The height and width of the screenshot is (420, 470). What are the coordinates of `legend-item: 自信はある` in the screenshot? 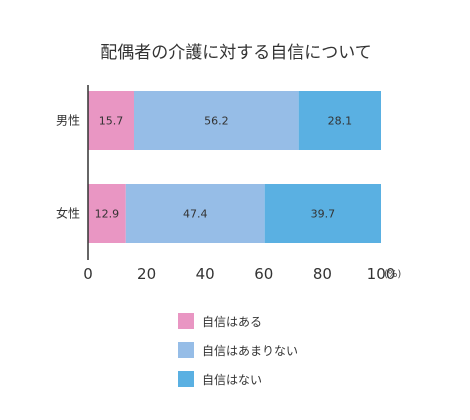 It's located at (238, 321).